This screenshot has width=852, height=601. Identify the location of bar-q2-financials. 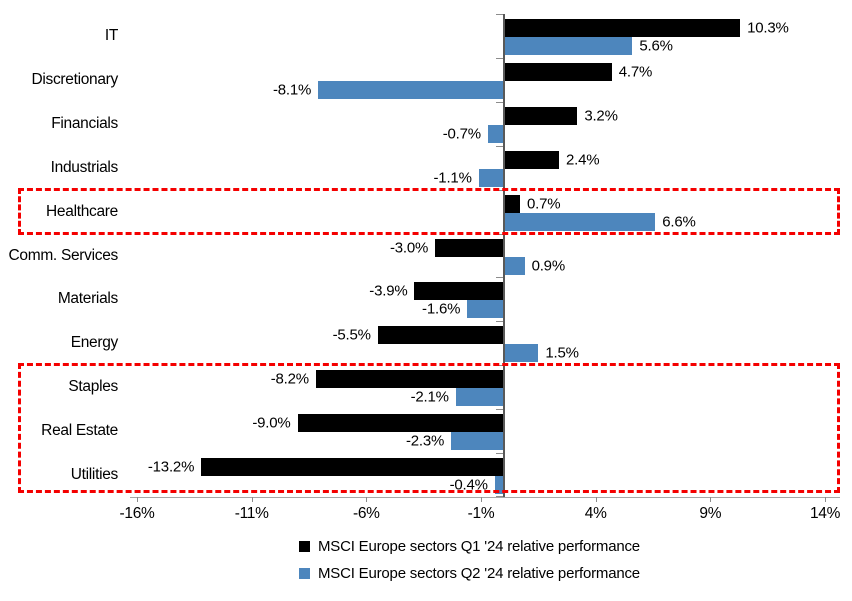
(495, 133).